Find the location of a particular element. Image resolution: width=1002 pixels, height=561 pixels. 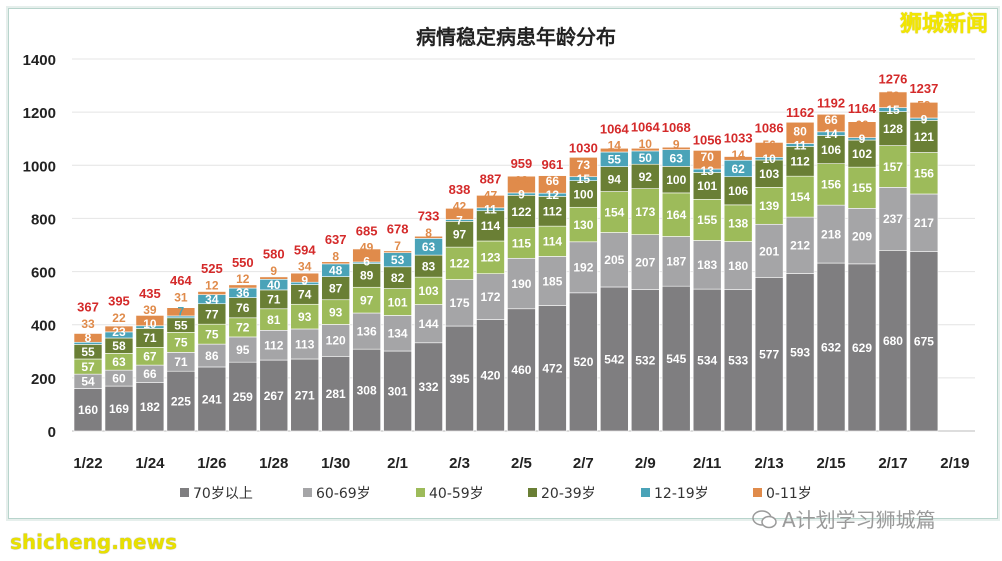

segment-label: 301 is located at coordinates (398, 391).